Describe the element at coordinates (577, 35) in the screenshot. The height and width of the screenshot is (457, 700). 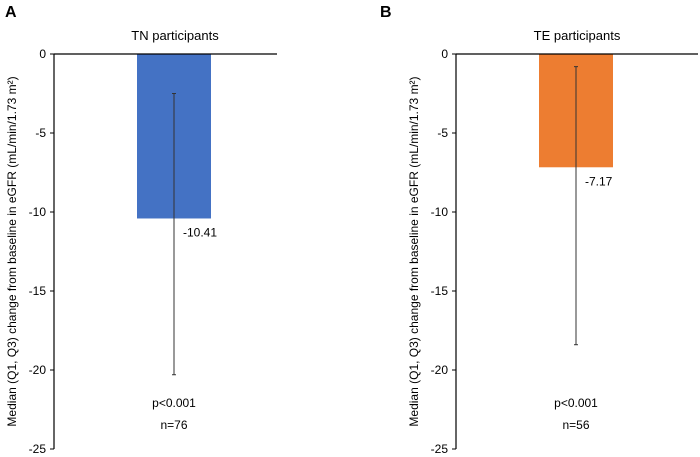
I see `chart-title: TE participants` at that location.